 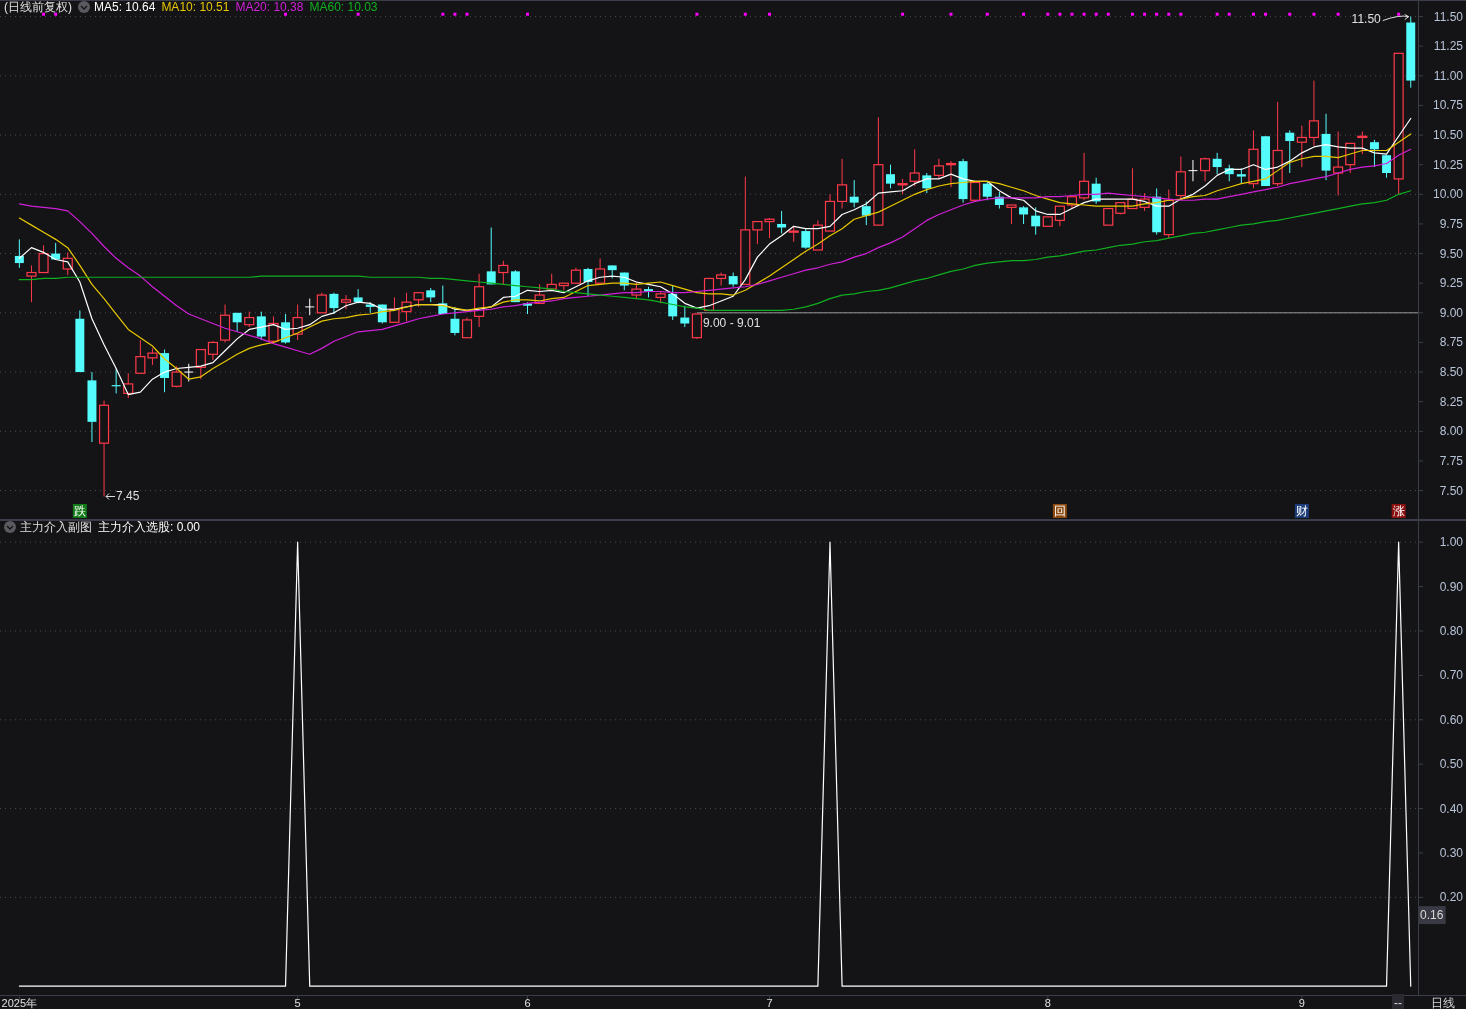 I want to click on annotation: 7.45, so click(x=128, y=496).